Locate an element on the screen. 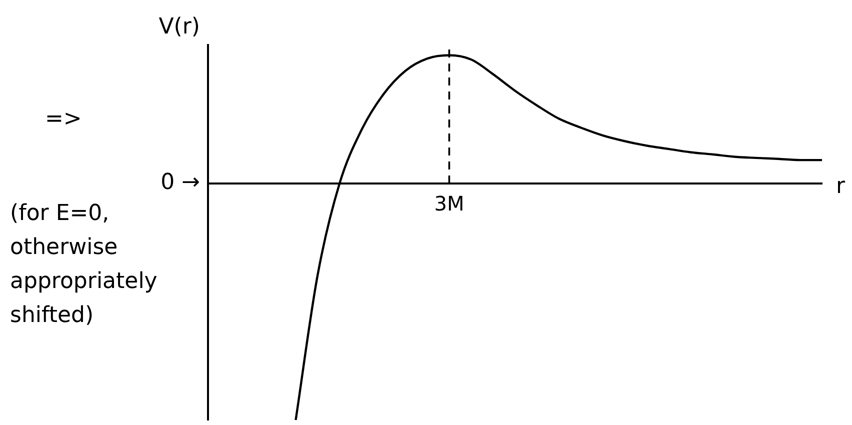 This screenshot has height=425, width=852. text: 0 → is located at coordinates (180, 183).